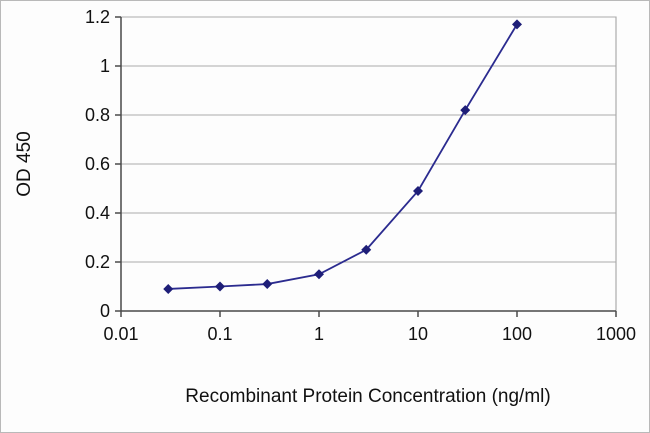 The width and height of the screenshot is (650, 433). I want to click on y-tick-label: 0, so click(105, 311).